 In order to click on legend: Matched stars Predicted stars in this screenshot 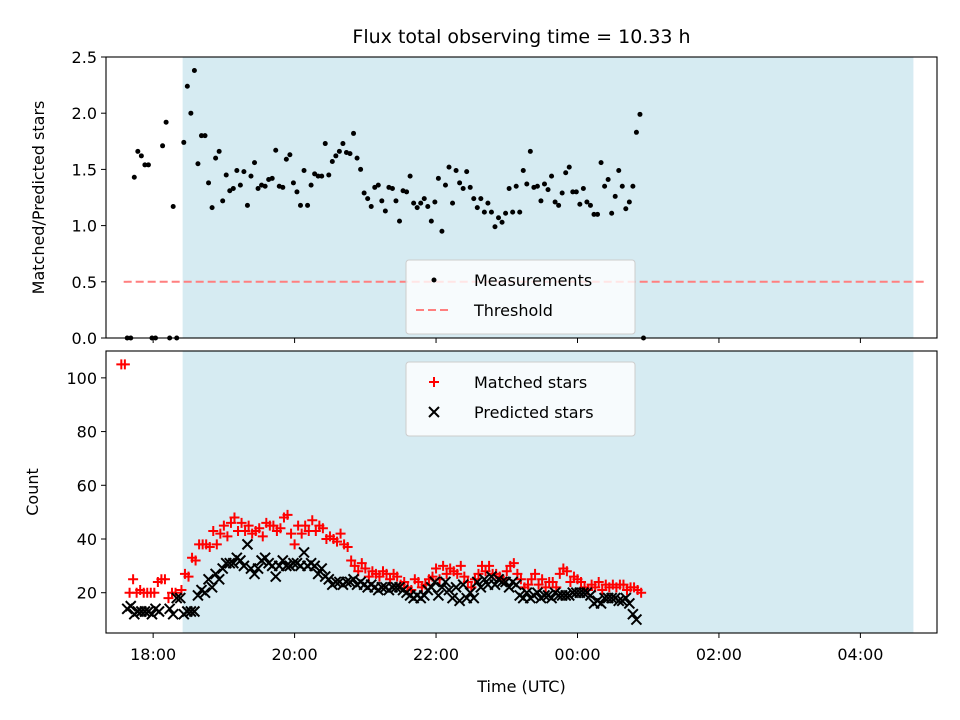, I will do `click(520, 399)`.